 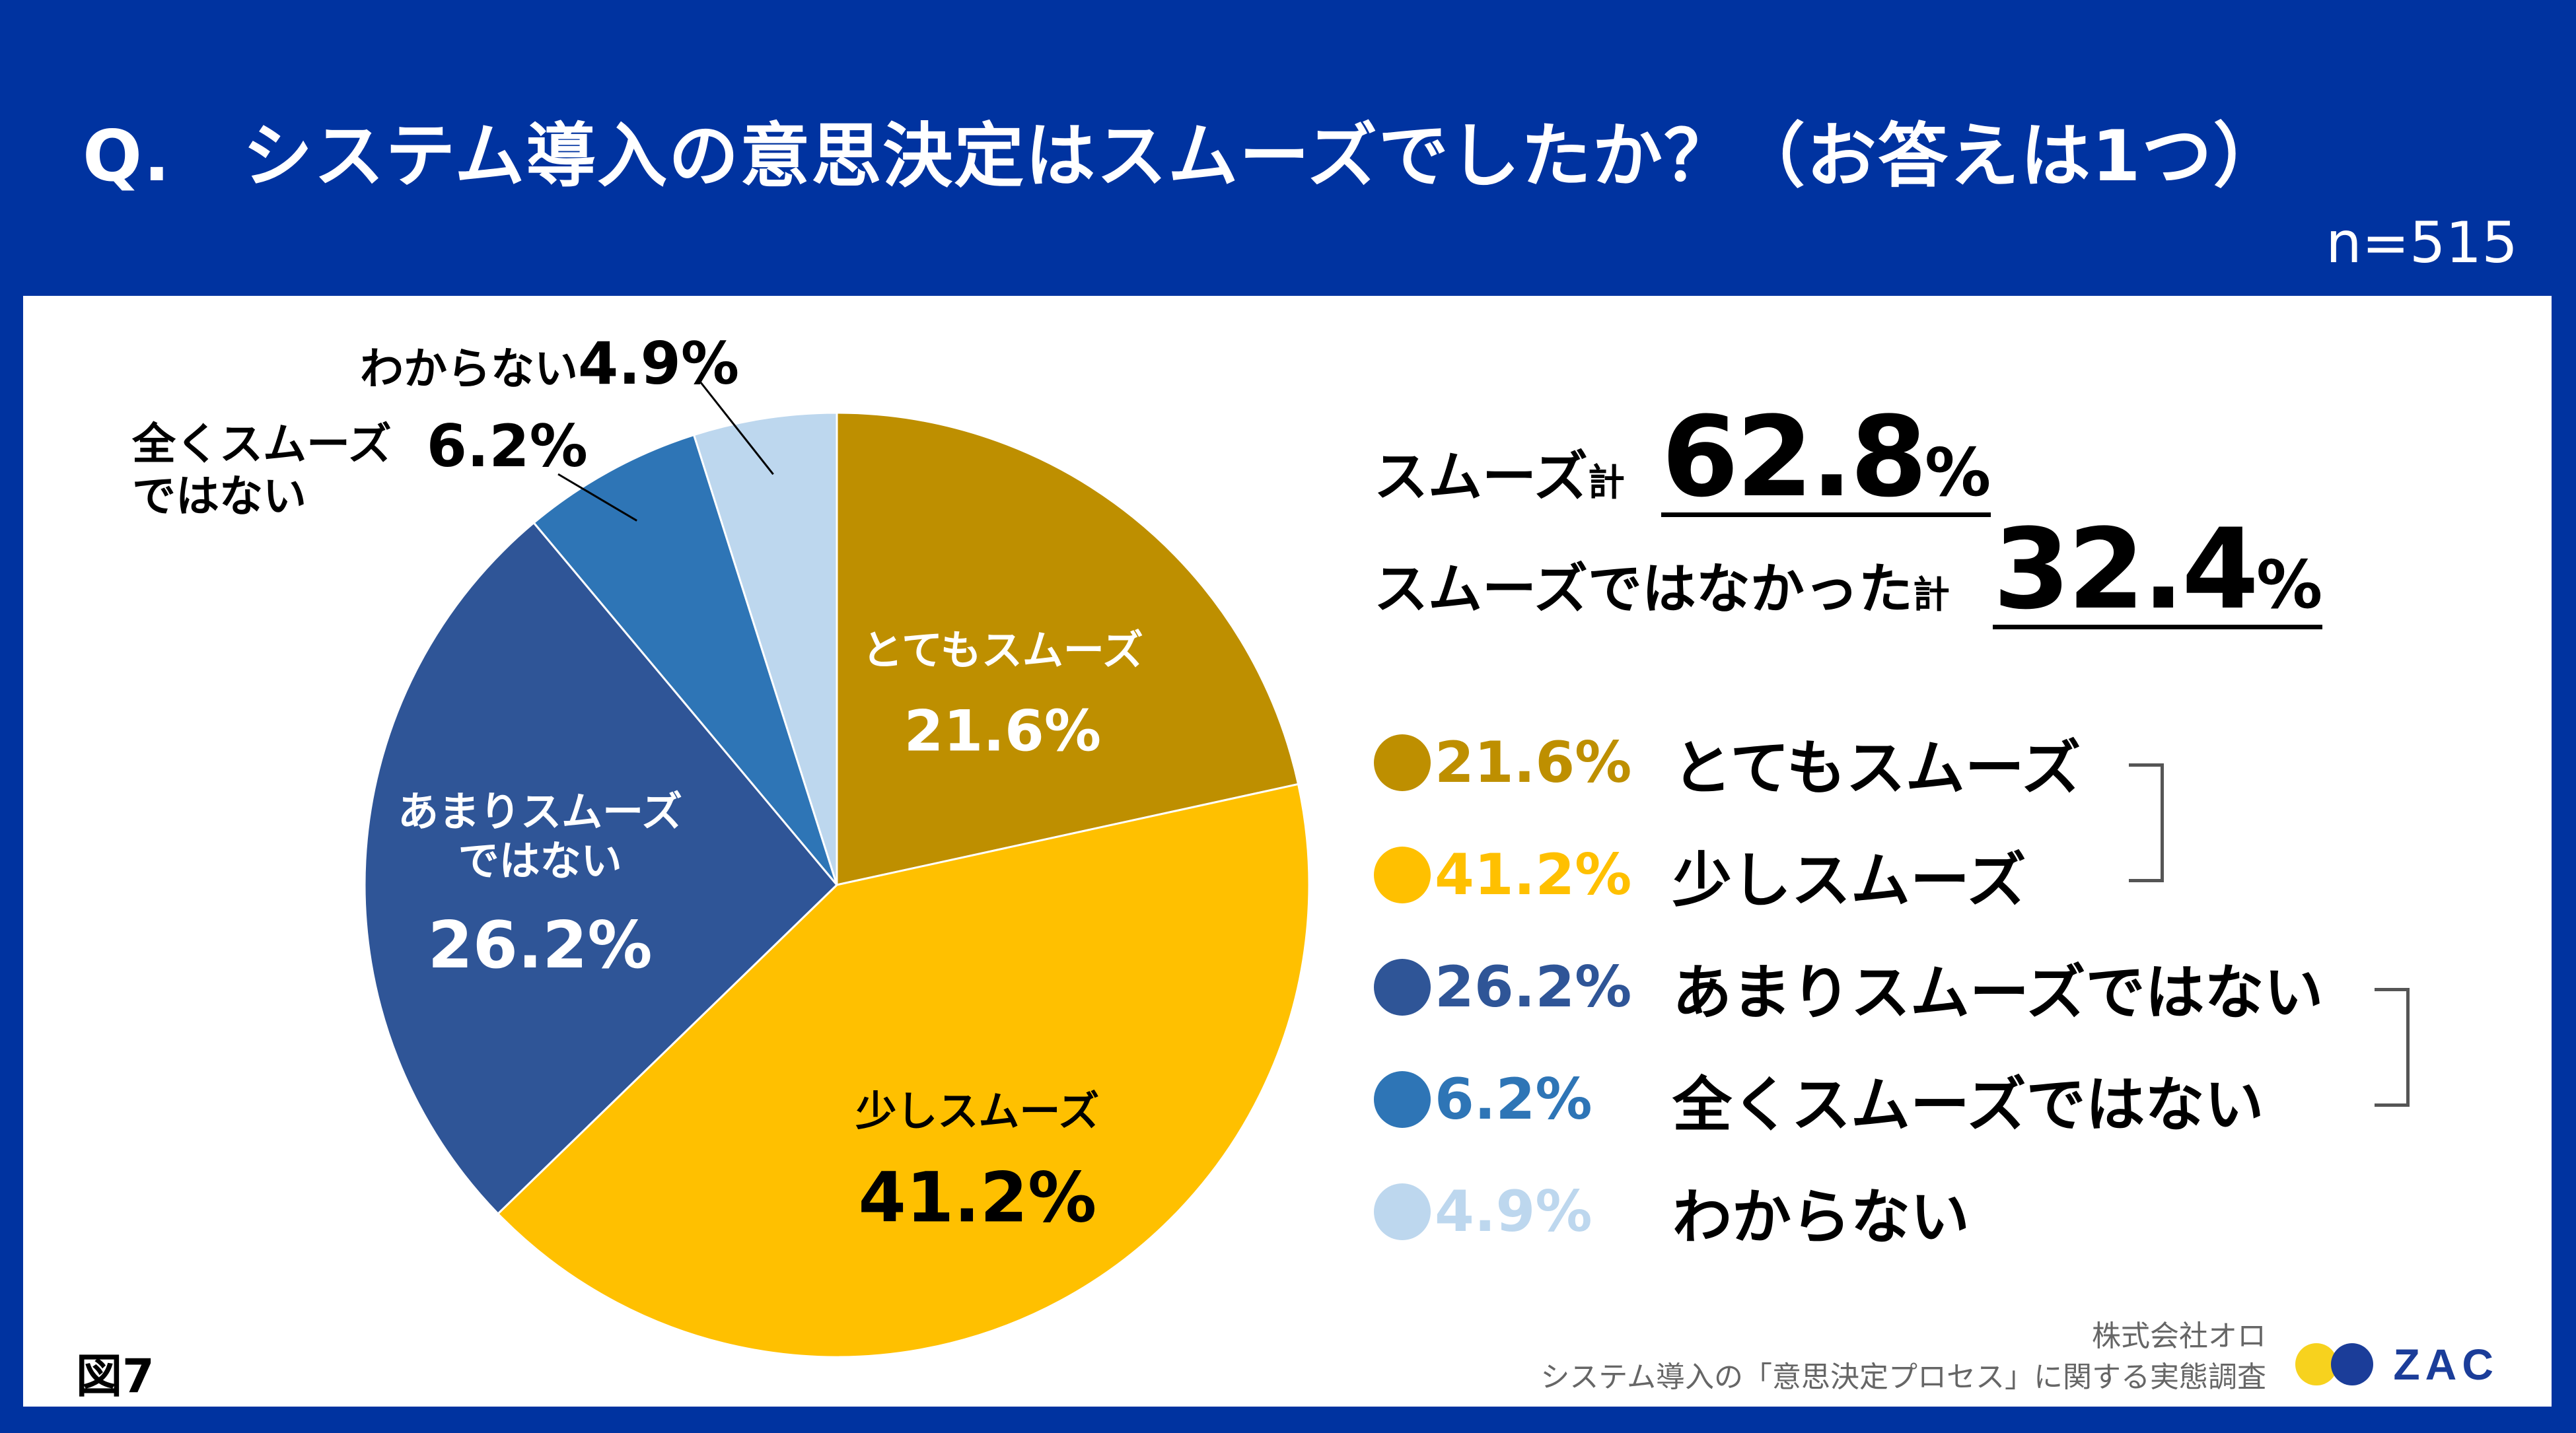 What do you see at coordinates (1533, 987) in the screenshot?
I see `legend-value: 26.2%` at bounding box center [1533, 987].